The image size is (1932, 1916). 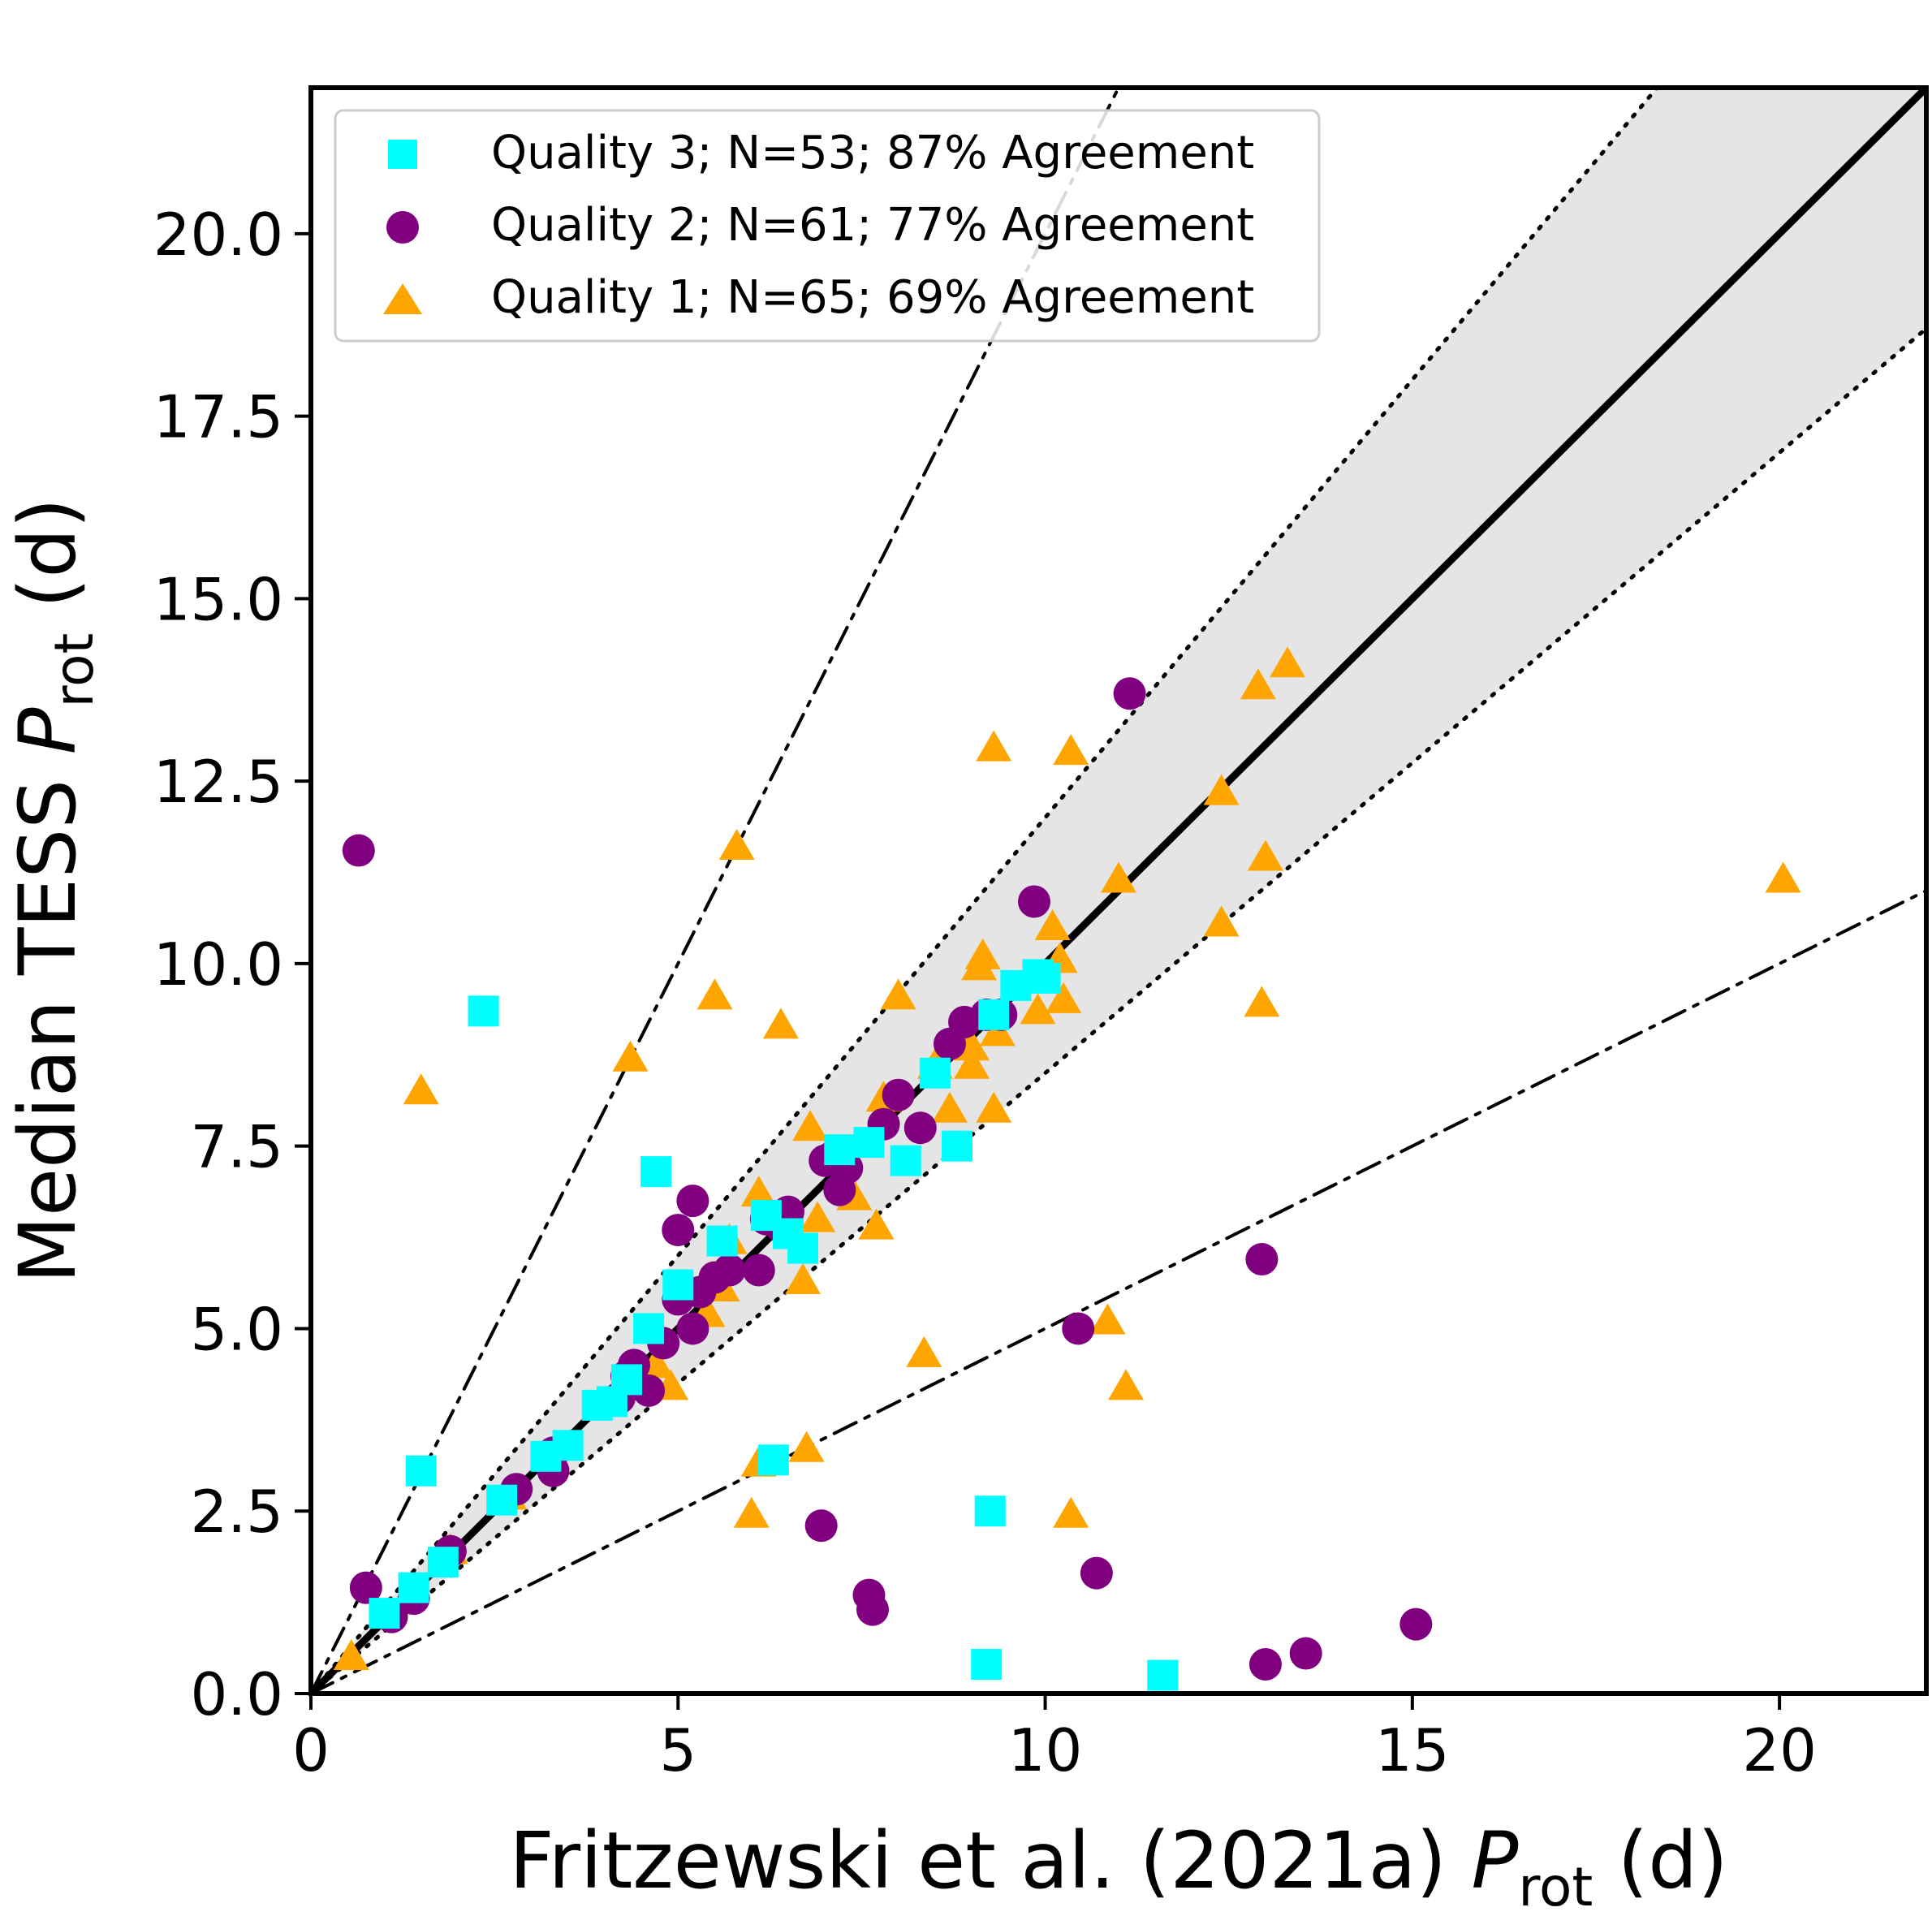 What do you see at coordinates (218, 964) in the screenshot?
I see `y-tick-label: 10.0` at bounding box center [218, 964].